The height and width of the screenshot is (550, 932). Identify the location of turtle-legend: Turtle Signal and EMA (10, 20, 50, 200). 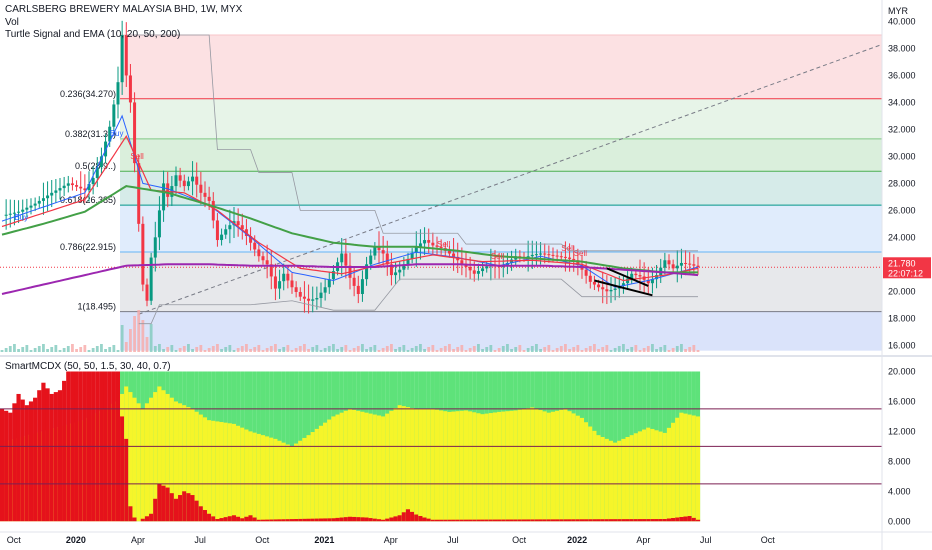
(93, 34).